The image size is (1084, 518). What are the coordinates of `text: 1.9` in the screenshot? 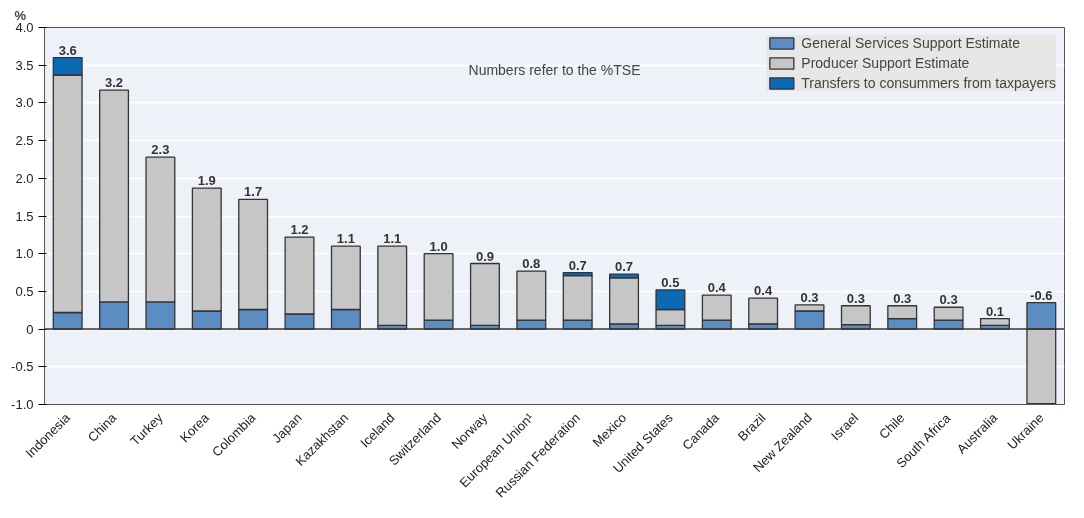 It's located at (206, 181).